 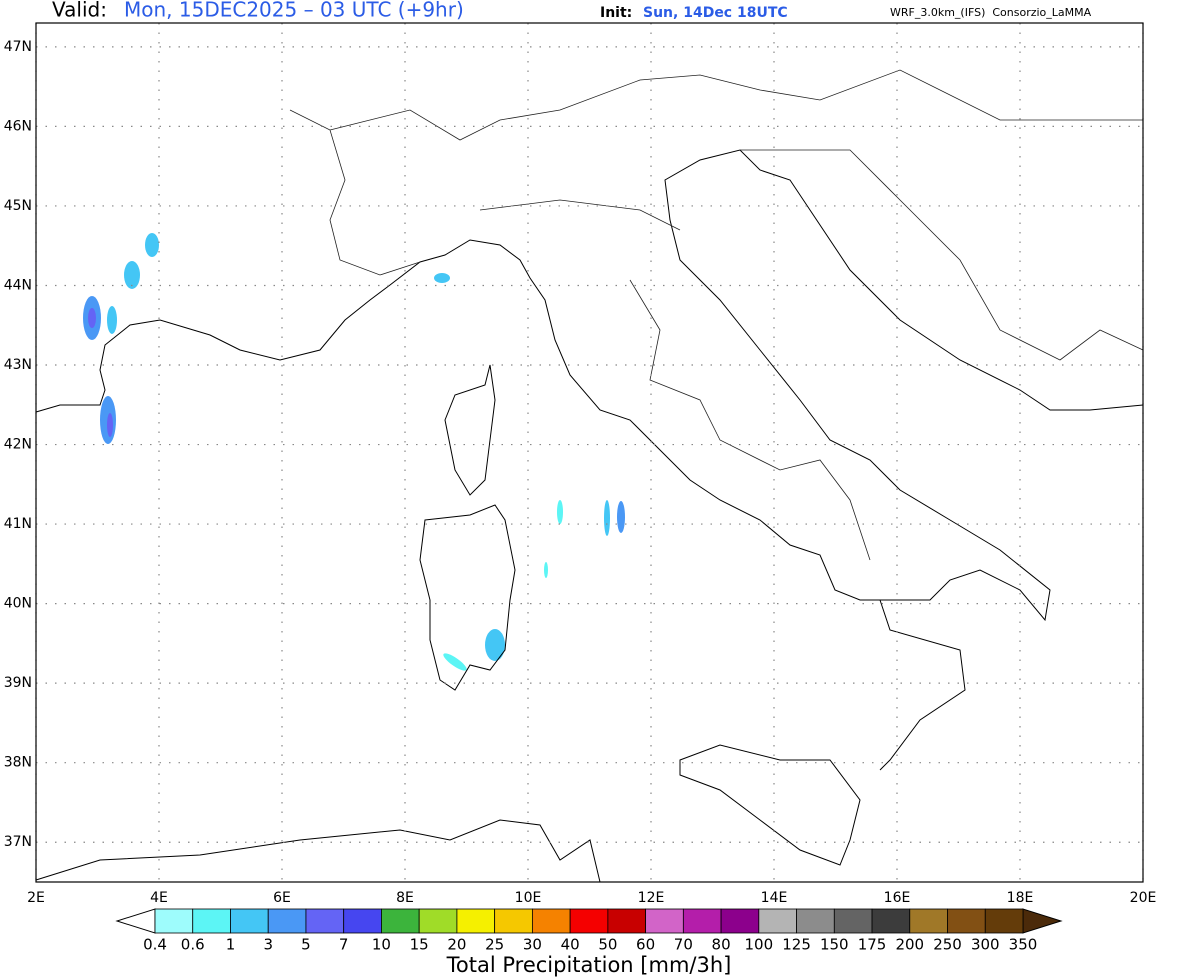 I want to click on x-tick-label: 18E, so click(x=1020, y=898).